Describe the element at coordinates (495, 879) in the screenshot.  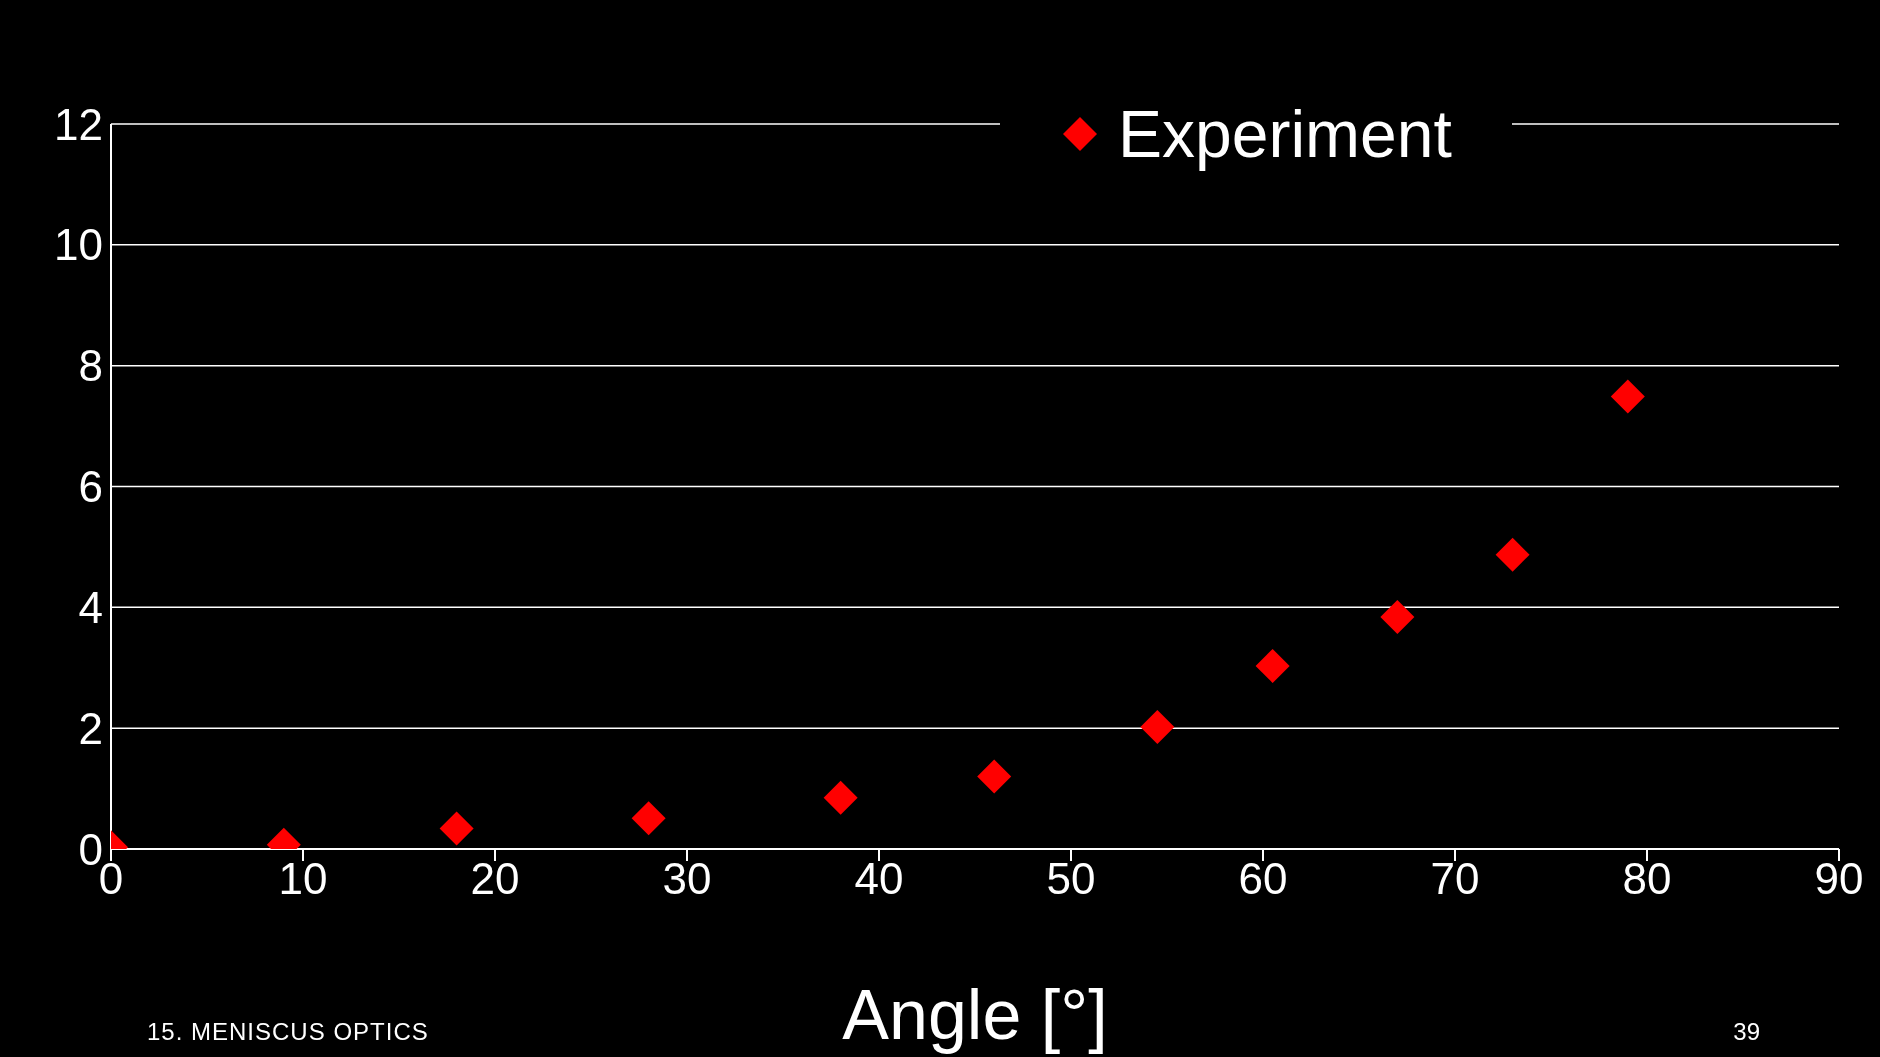
I see `x-tick-label: 20` at that location.